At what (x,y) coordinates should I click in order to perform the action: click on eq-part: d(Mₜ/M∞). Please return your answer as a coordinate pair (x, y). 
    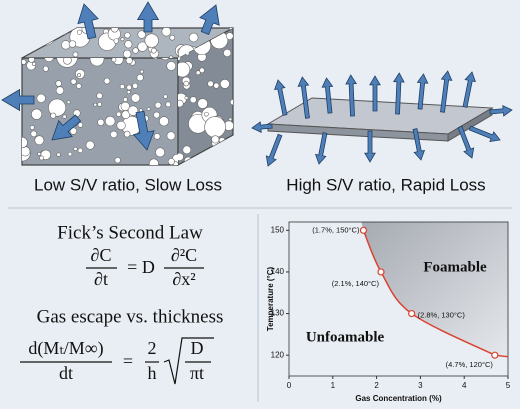
    Looking at the image, I should click on (65, 348).